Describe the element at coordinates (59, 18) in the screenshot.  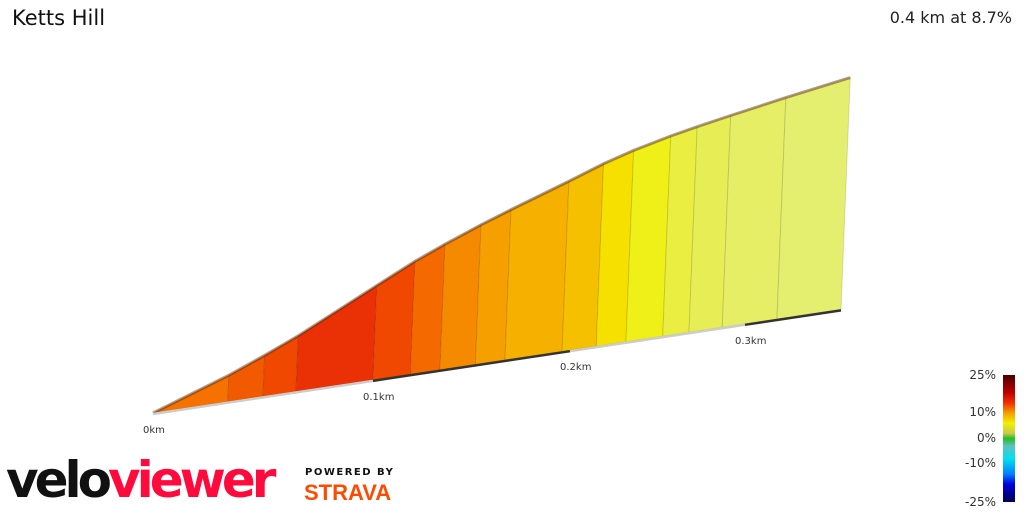
I see `segment-title: Ketts Hill` at that location.